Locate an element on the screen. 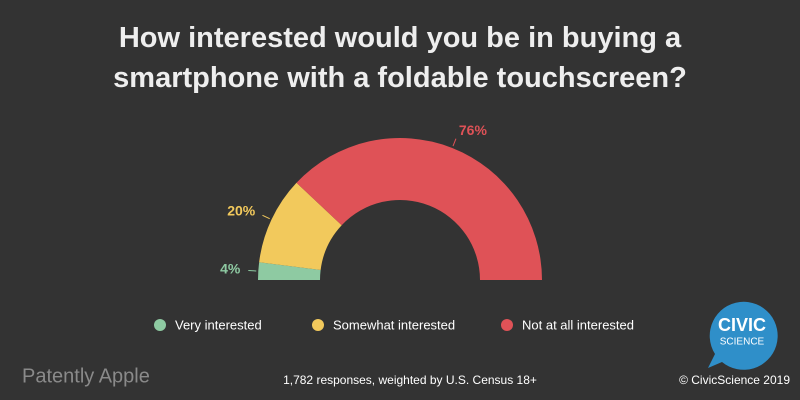 The height and width of the screenshot is (400, 800). legend-label: Not at all interested is located at coordinates (578, 324).